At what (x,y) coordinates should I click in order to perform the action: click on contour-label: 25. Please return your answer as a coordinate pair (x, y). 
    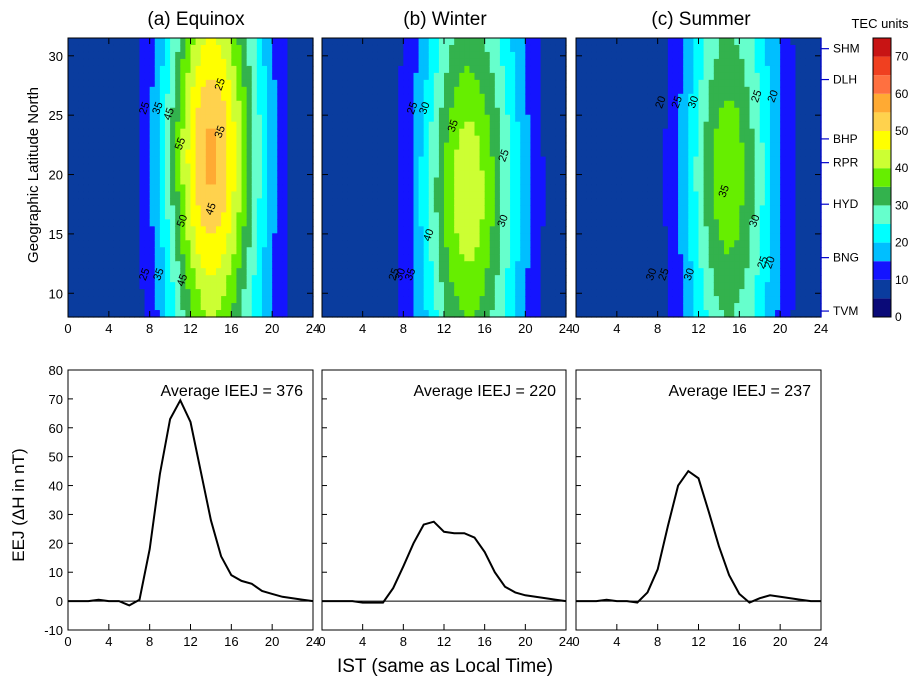
    Looking at the image, I should click on (503, 156).